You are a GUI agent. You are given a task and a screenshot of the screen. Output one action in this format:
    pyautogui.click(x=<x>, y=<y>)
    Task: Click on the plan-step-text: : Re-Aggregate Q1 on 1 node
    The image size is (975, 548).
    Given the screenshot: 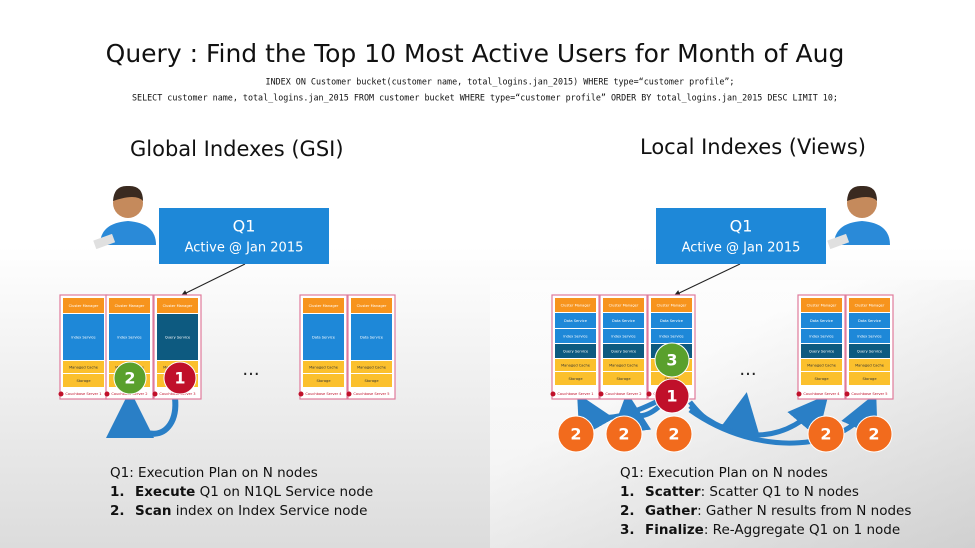 What is the action you would take?
    pyautogui.click(x=802, y=530)
    